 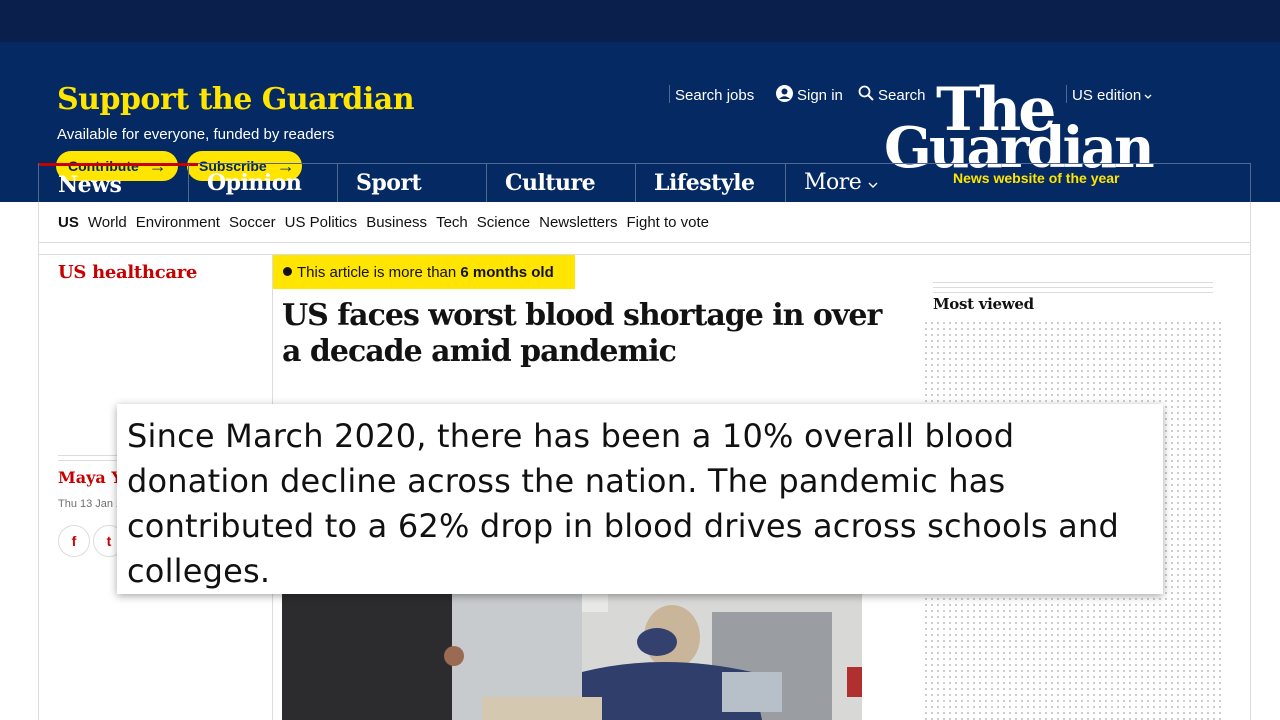 I want to click on section-label: US healthcare, so click(x=128, y=272).